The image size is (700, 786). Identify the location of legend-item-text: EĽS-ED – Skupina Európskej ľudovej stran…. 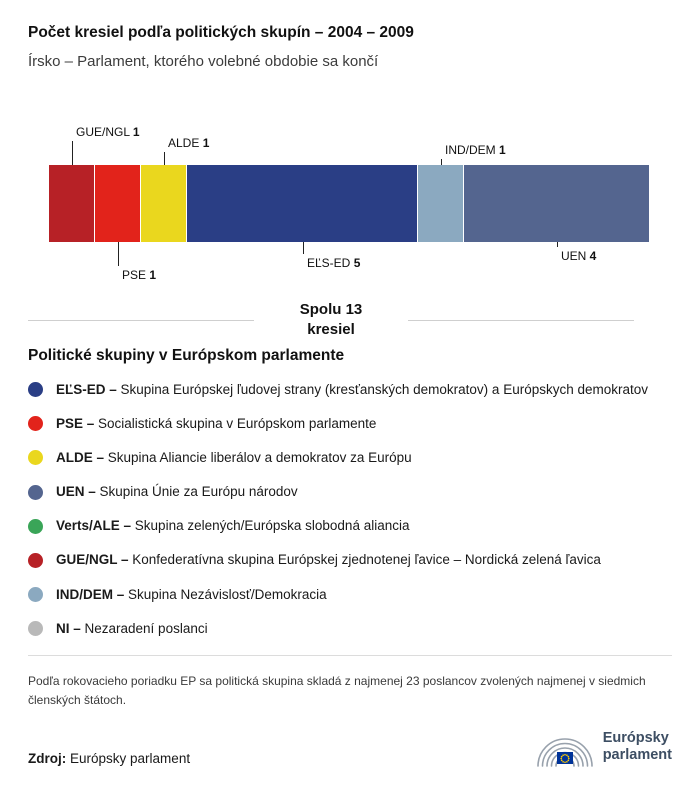
(352, 389).